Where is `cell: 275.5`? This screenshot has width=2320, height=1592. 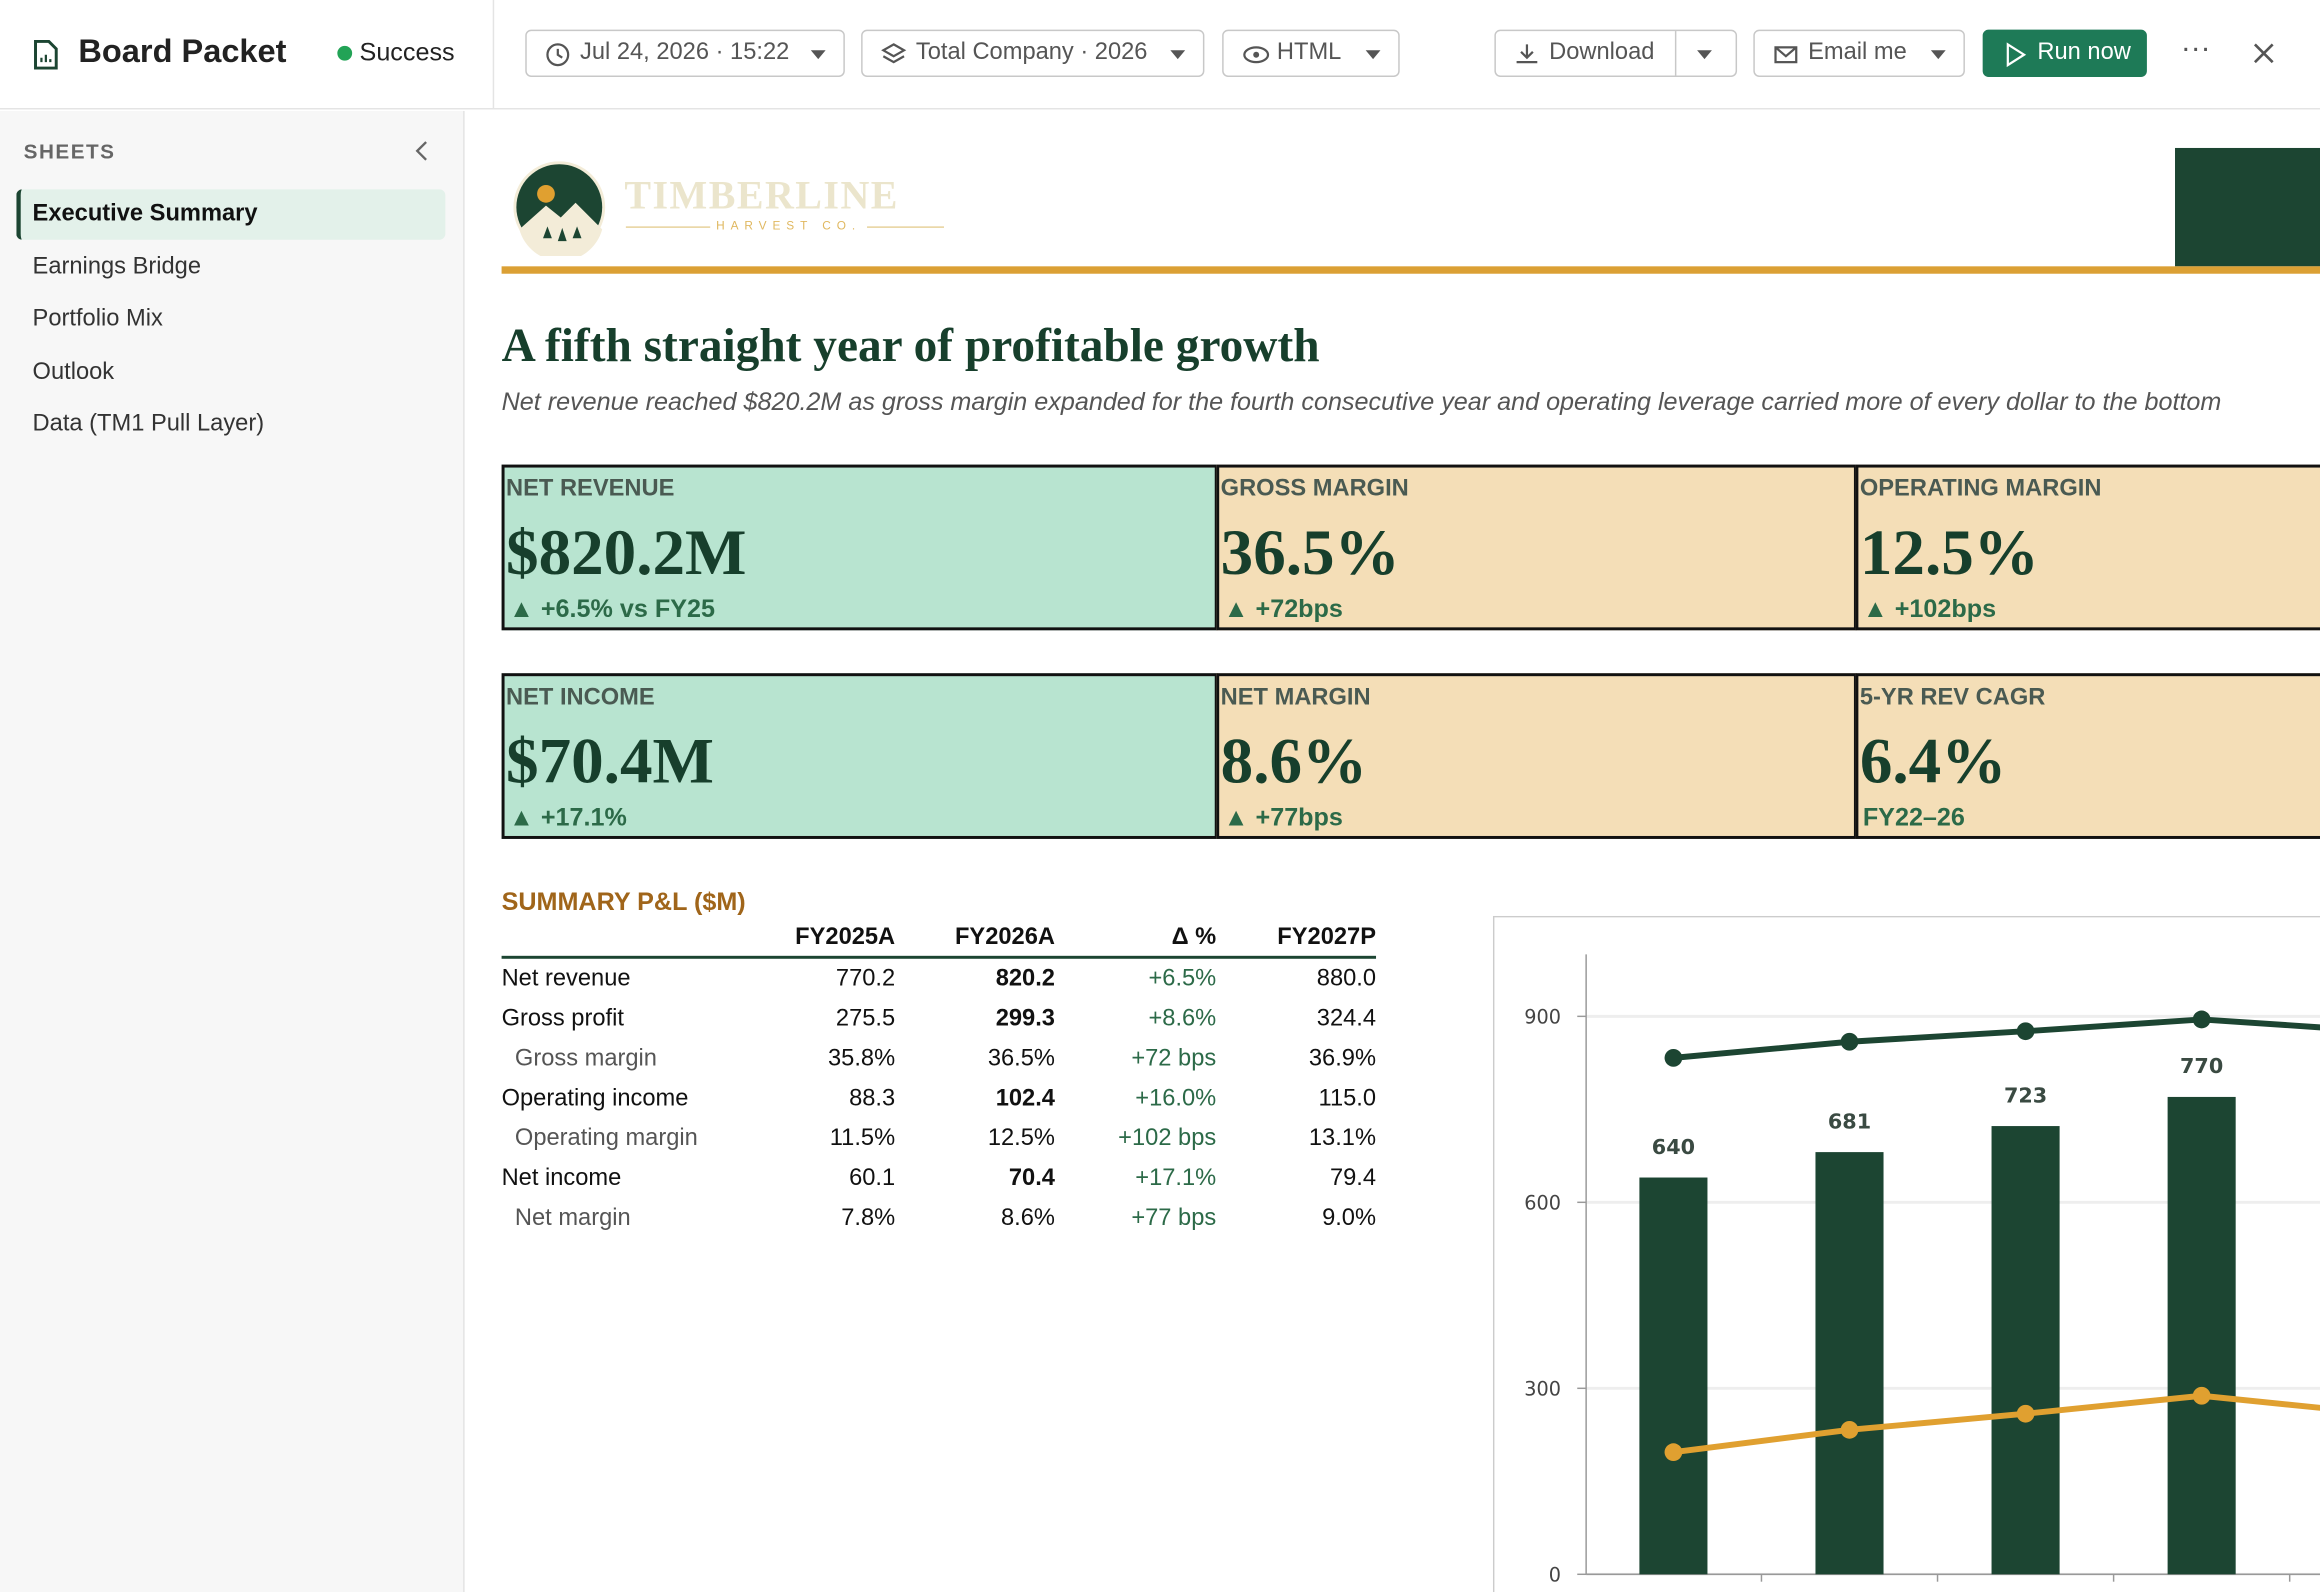
cell: 275.5 is located at coordinates (865, 1019).